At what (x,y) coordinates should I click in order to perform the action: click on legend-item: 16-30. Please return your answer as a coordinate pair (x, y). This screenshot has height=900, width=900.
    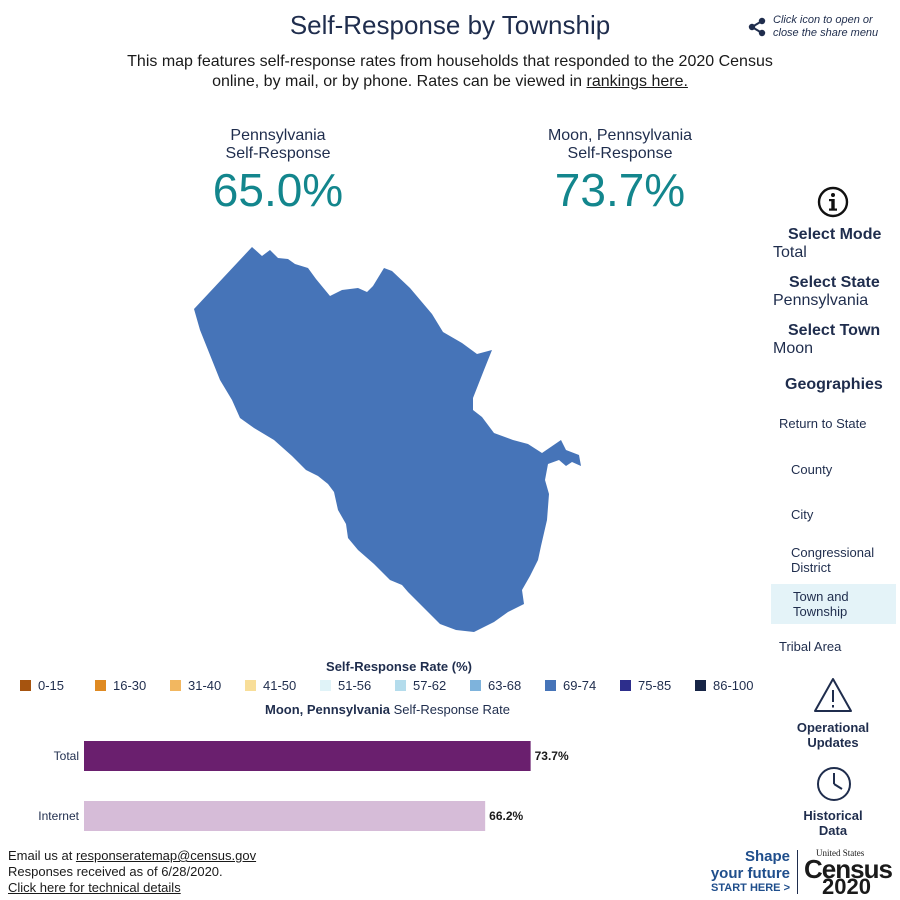
    Looking at the image, I should click on (120, 686).